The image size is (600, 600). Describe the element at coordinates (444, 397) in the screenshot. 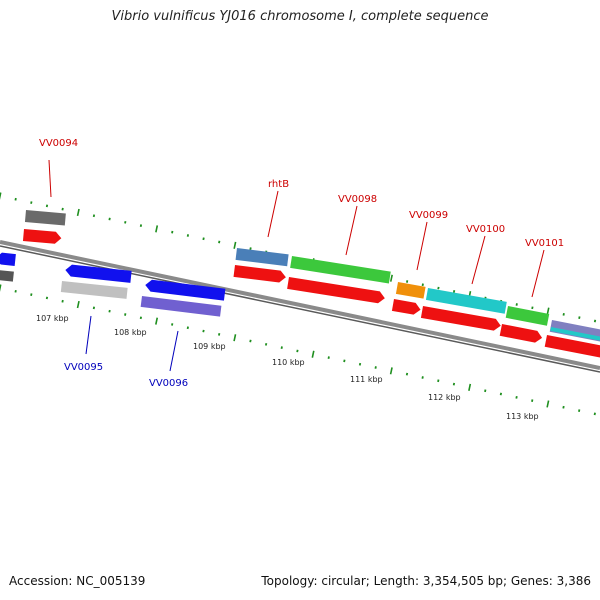

I see `scale-label: 112 kbp` at that location.